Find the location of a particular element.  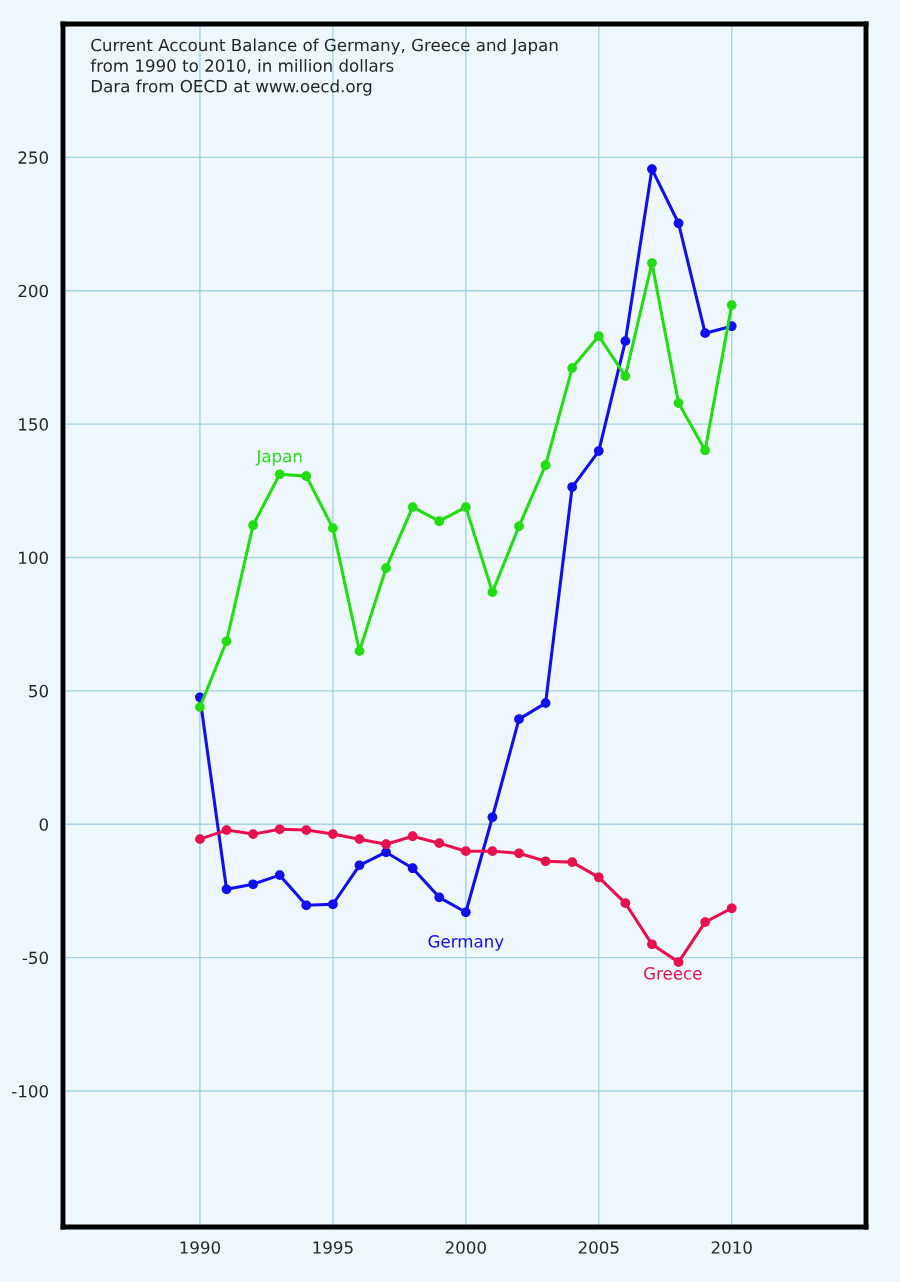

x-tick-label: 1990 is located at coordinates (200, 1247).